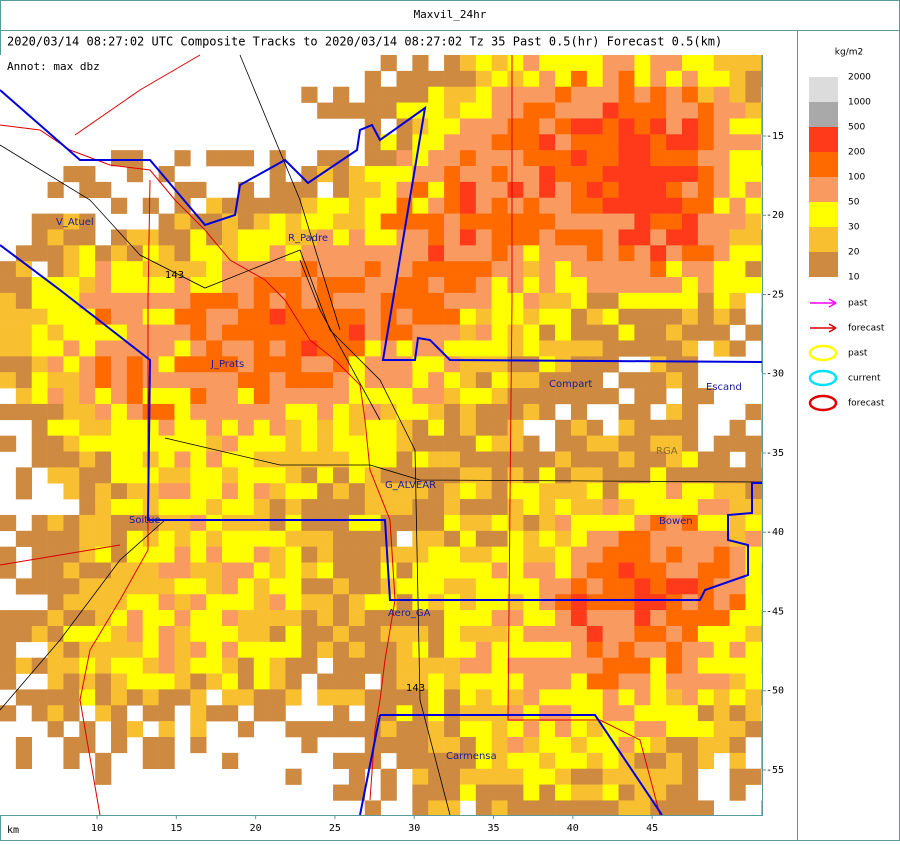  What do you see at coordinates (60, 555) in the screenshot?
I see `river` at bounding box center [60, 555].